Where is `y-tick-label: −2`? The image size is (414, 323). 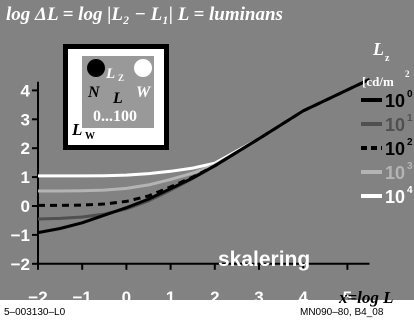
y-tick-label: −2 is located at coordinates (20, 264).